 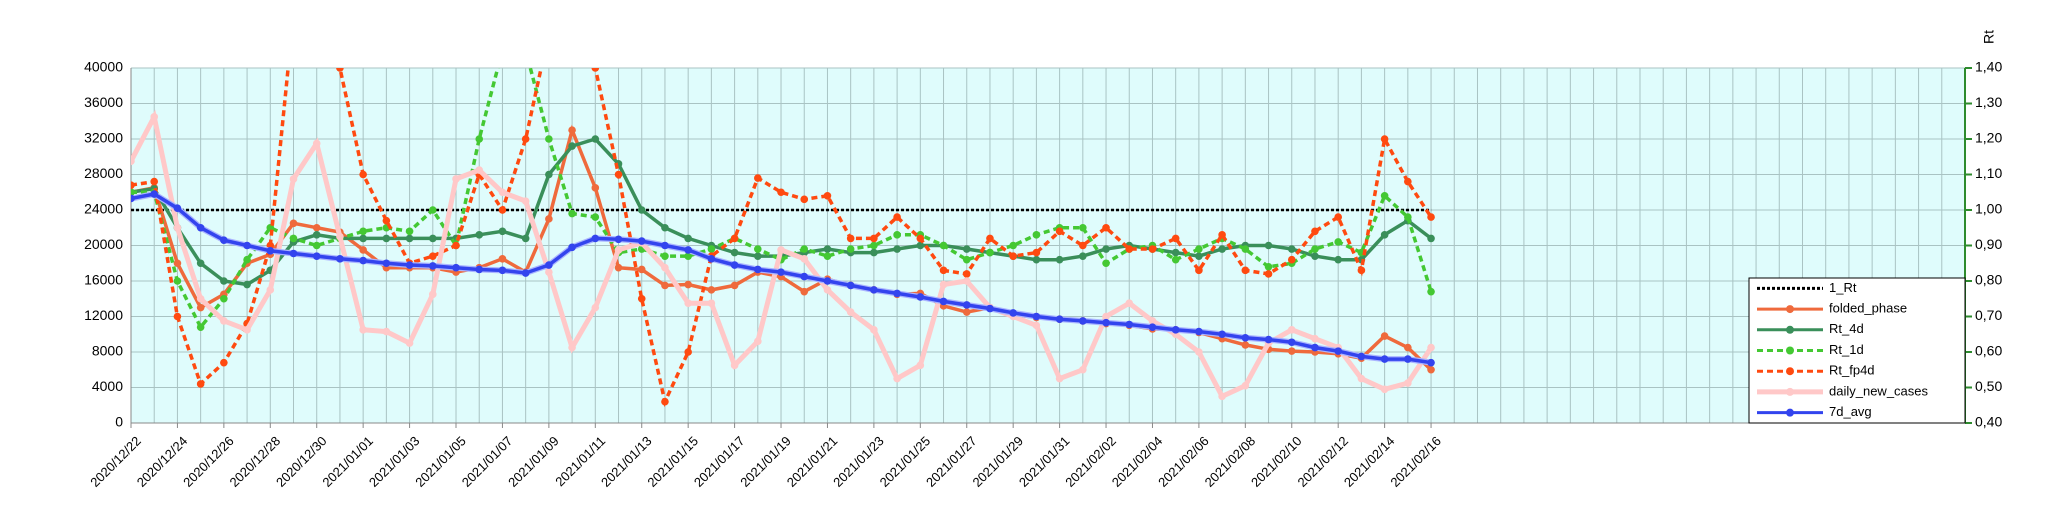 I want to click on legend-label: folded_phase, so click(x=1868, y=308).